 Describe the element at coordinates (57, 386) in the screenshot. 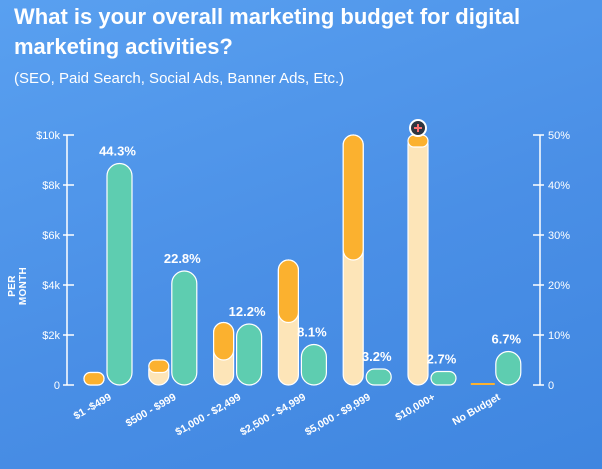

I see `left-tick-label: 0` at that location.